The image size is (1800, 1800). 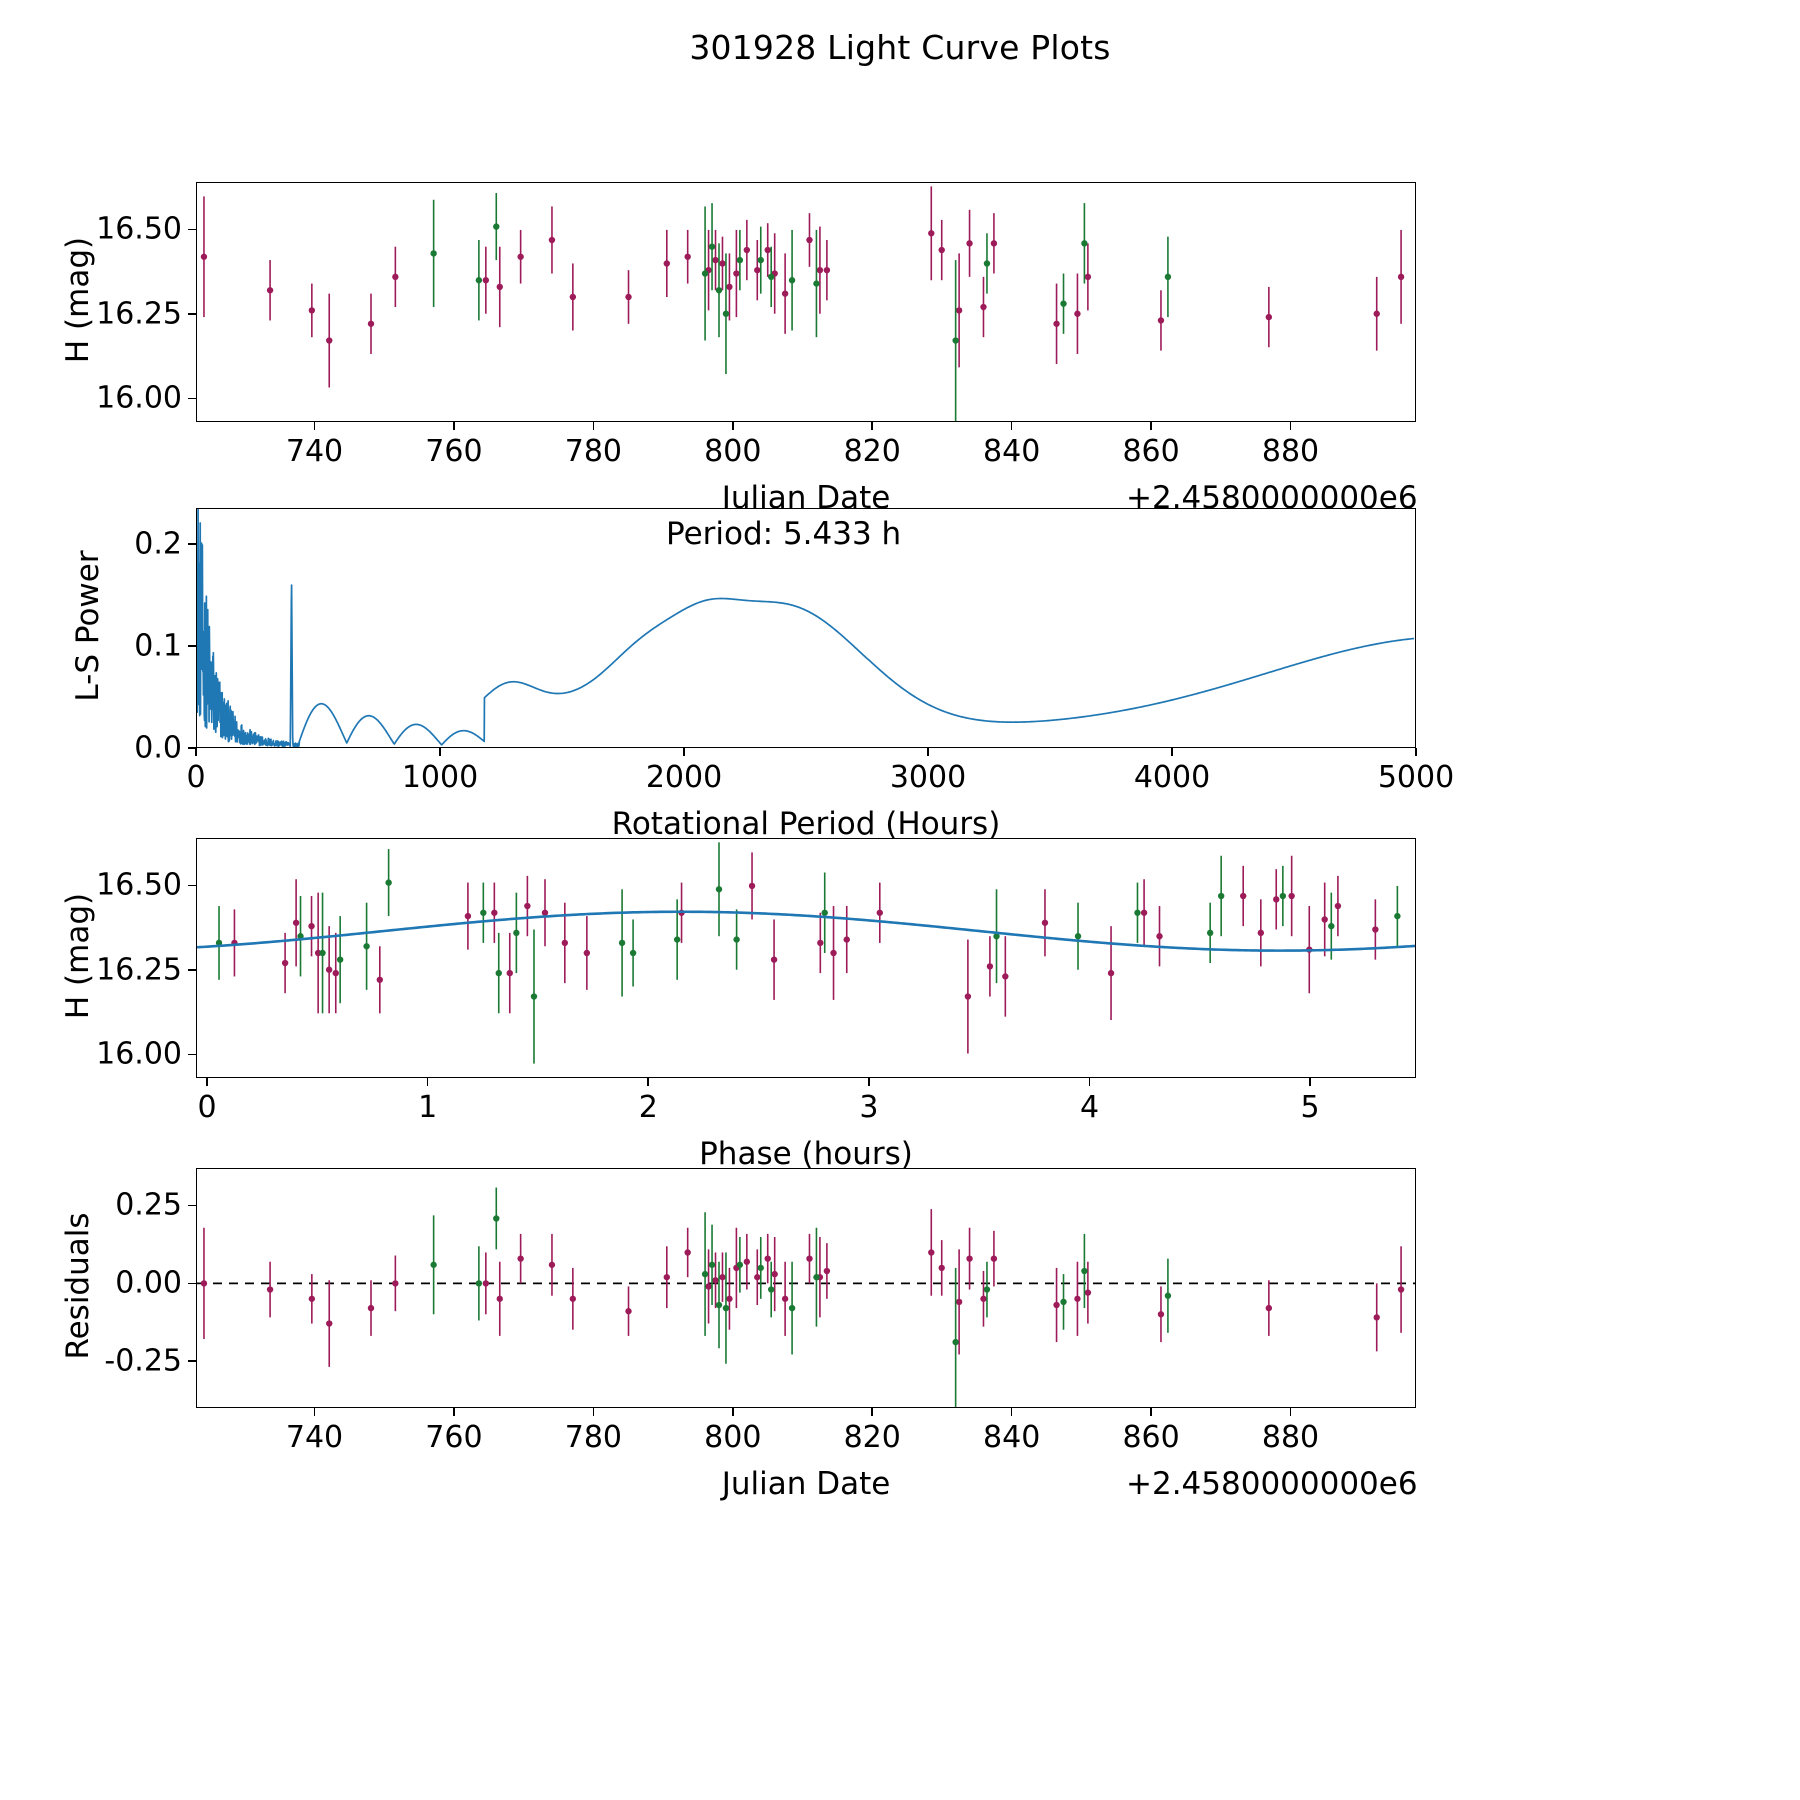 I want to click on figure-title: 301928 Light Curve Plots, so click(x=900, y=47).